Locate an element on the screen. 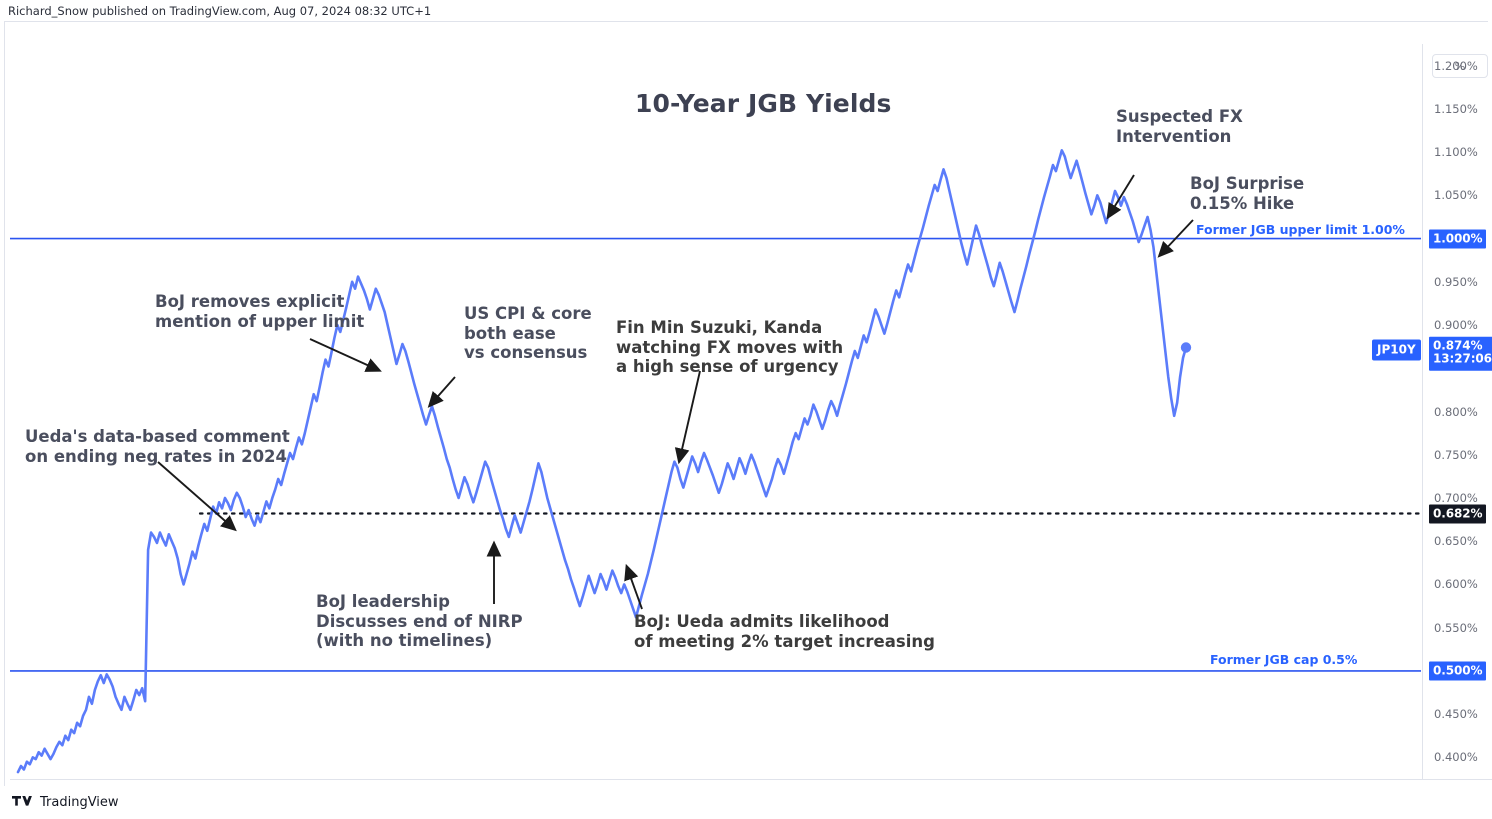  price-axis-tick: 0.800% is located at coordinates (1456, 411).